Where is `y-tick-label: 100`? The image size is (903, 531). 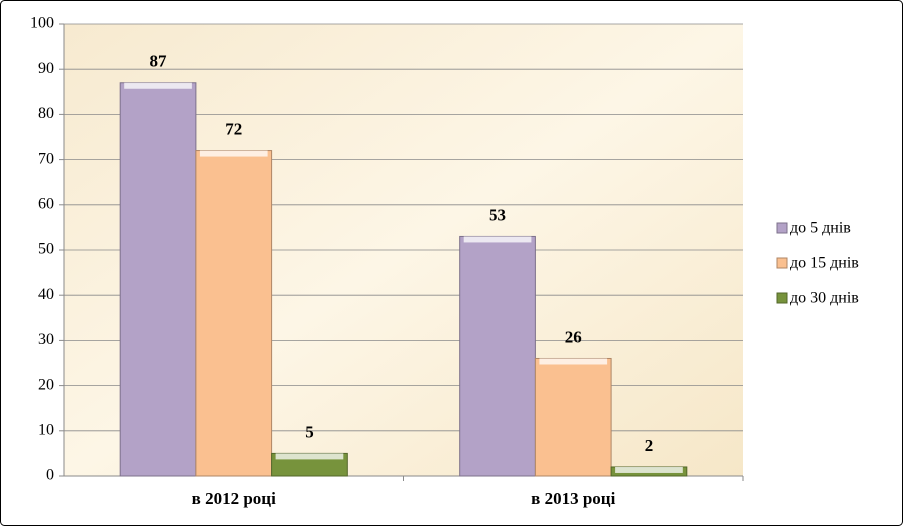
y-tick-label: 100 is located at coordinates (42, 23).